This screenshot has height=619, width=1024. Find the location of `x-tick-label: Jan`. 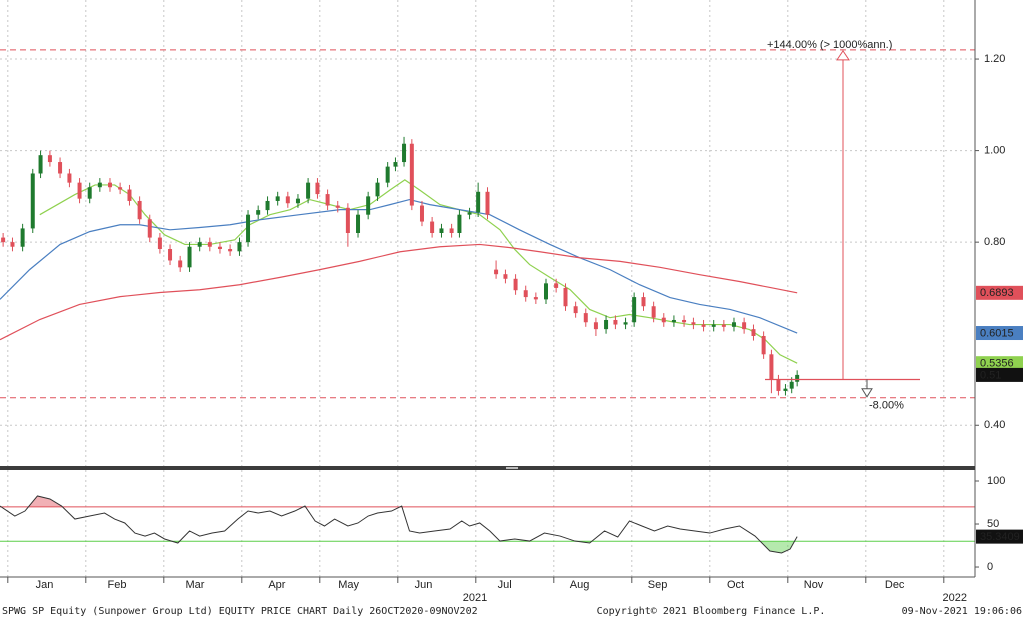

x-tick-label: Jan is located at coordinates (45, 585).